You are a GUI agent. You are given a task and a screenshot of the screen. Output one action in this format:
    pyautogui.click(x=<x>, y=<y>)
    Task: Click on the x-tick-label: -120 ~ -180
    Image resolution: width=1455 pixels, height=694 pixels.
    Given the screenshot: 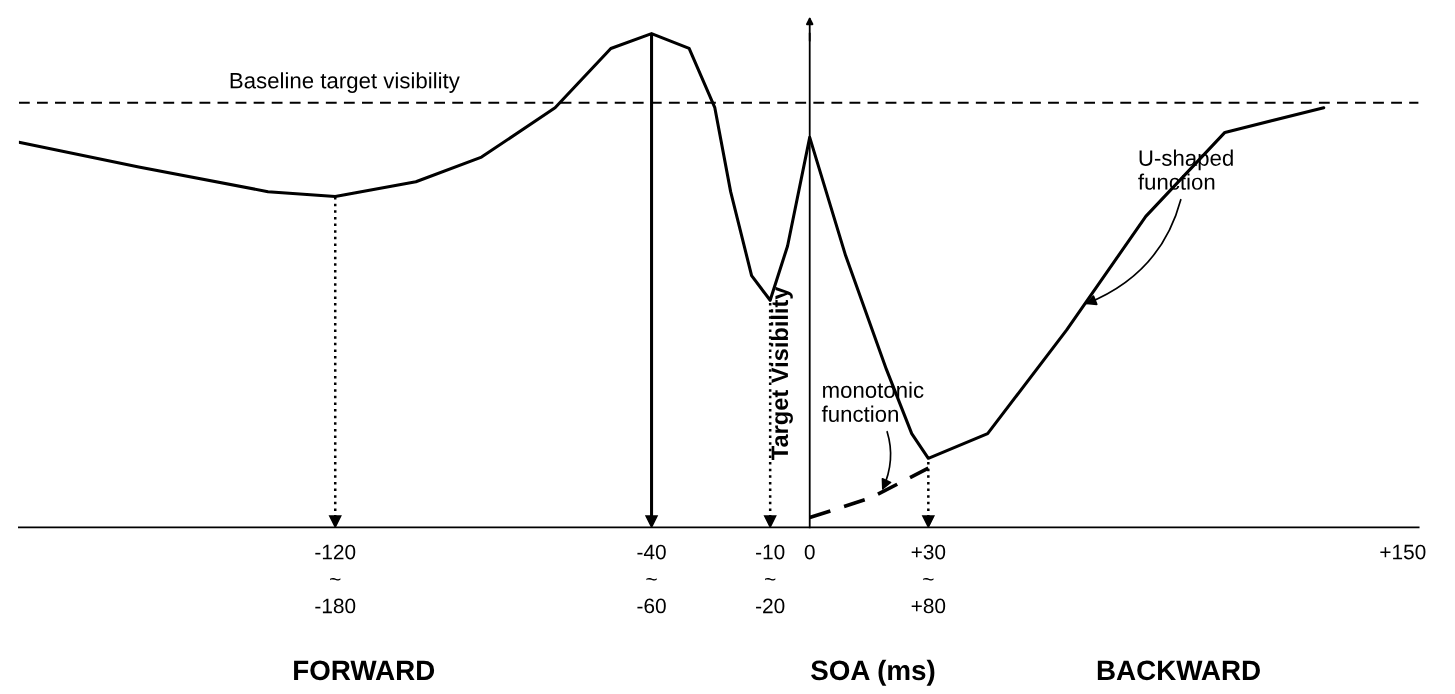 What is the action you would take?
    pyautogui.click(x=335, y=579)
    